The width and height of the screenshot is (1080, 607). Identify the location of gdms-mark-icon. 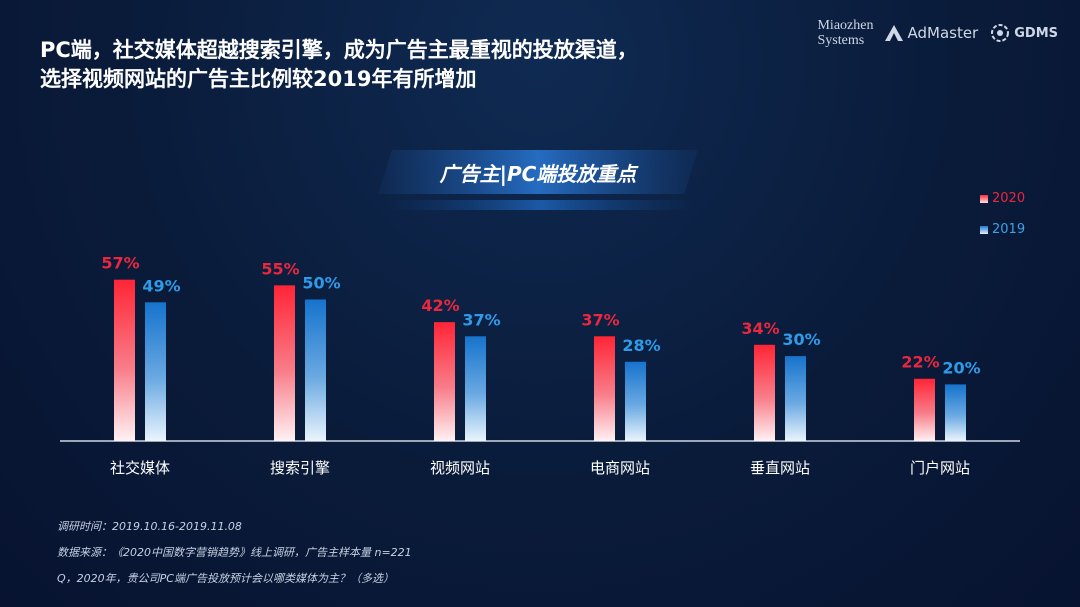
(1000, 33).